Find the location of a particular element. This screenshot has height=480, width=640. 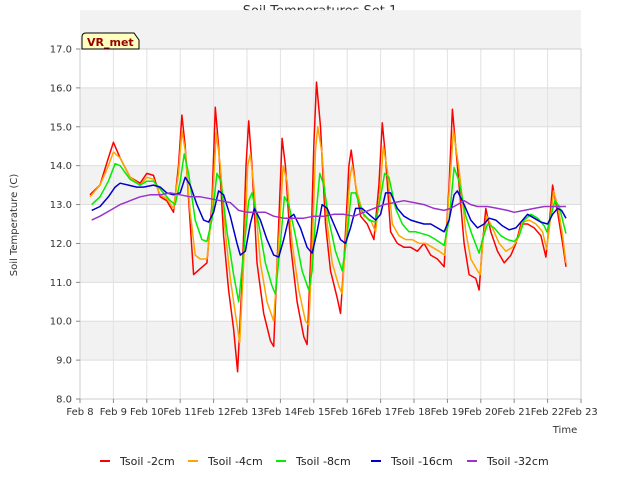

legend-label: Tsoil -2cm is located at coordinates (147, 461).